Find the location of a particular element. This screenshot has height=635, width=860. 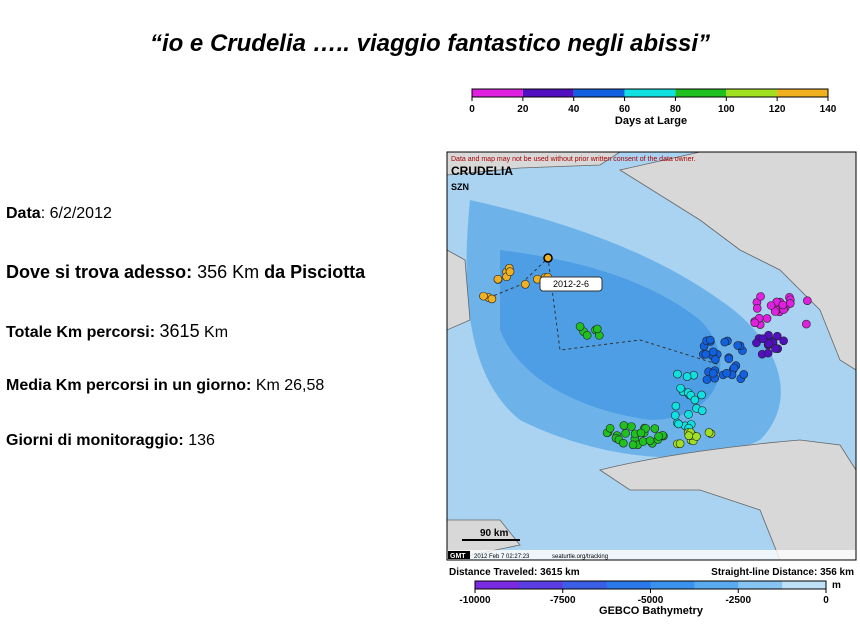

info-value: 6/2/2012 is located at coordinates (80, 213).